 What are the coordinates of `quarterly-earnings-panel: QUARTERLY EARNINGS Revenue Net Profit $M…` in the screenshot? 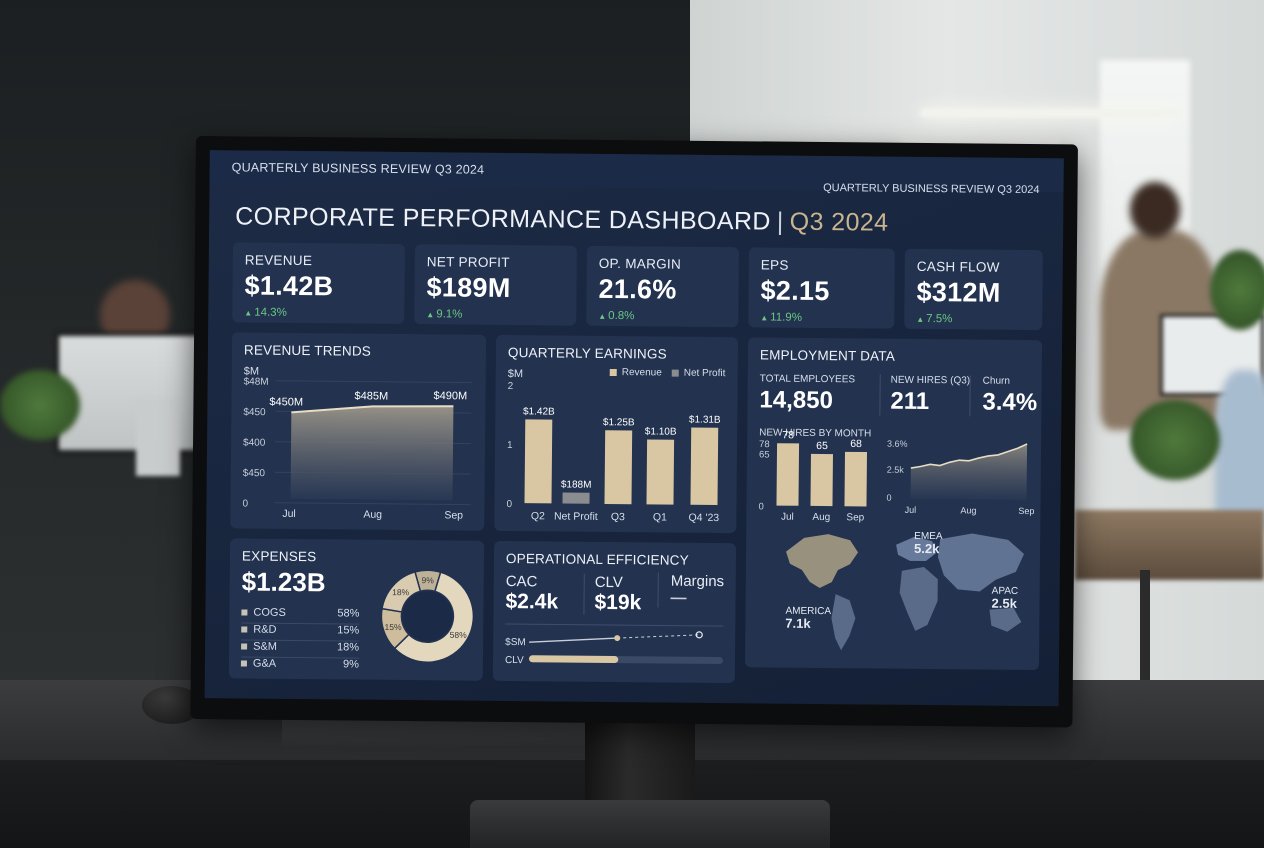 It's located at (616, 434).